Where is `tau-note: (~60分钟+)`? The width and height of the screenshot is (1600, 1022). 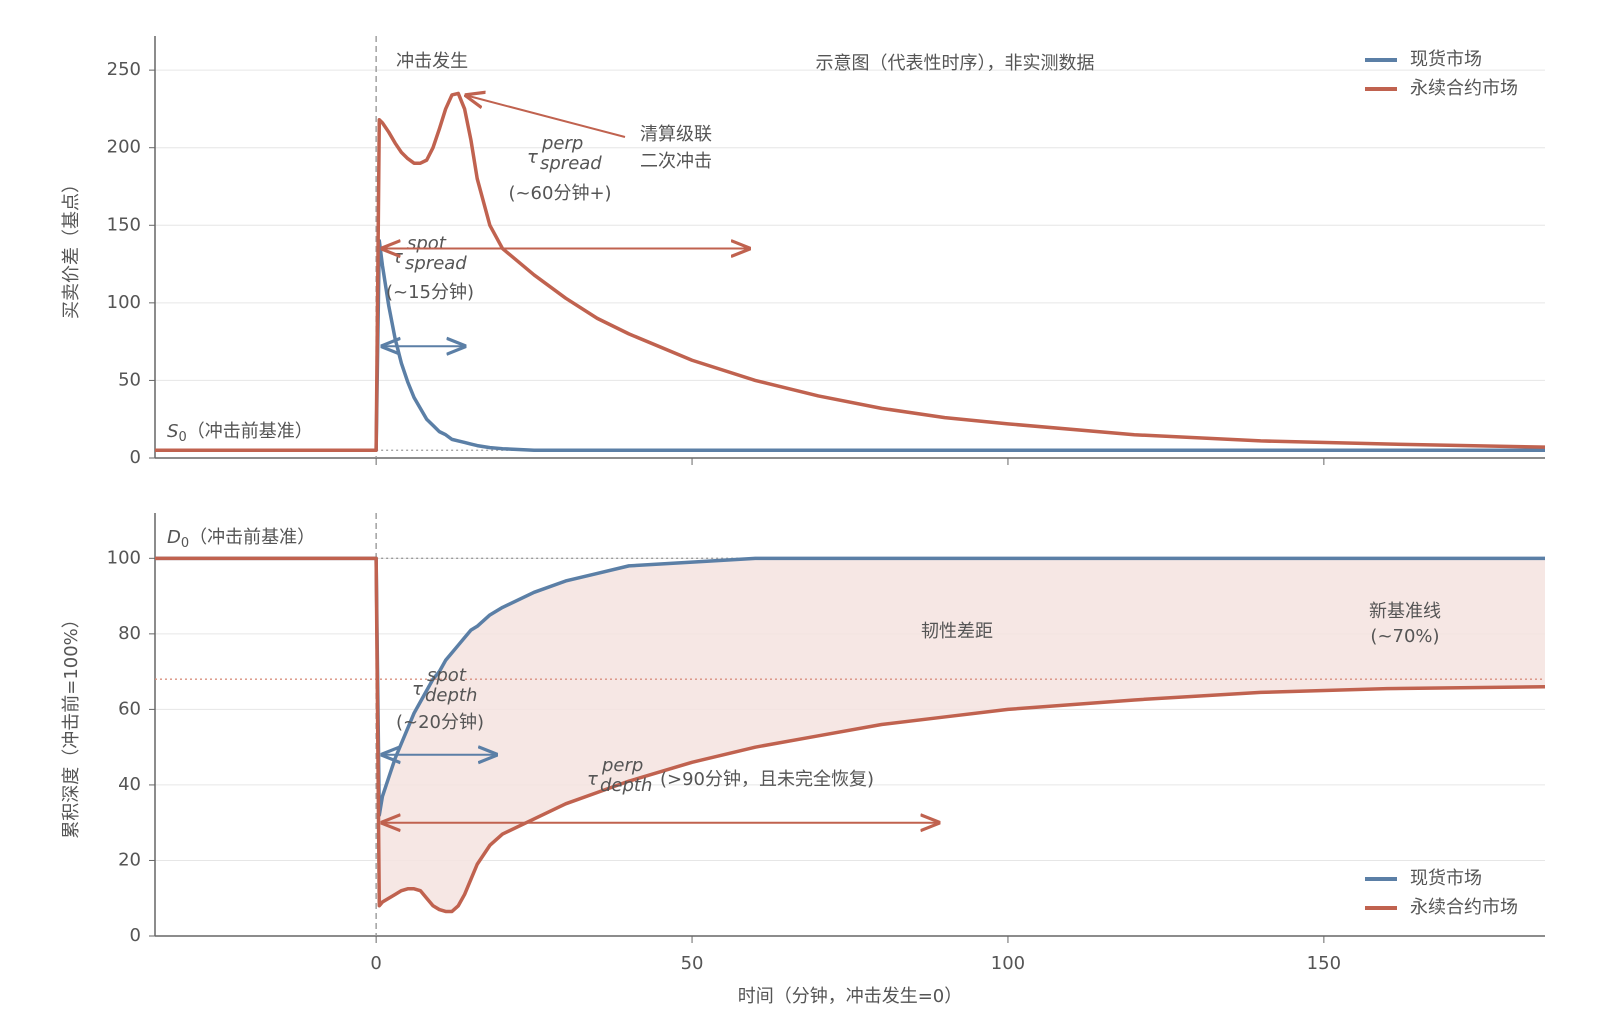
tau-note: (~60分钟+) is located at coordinates (559, 193).